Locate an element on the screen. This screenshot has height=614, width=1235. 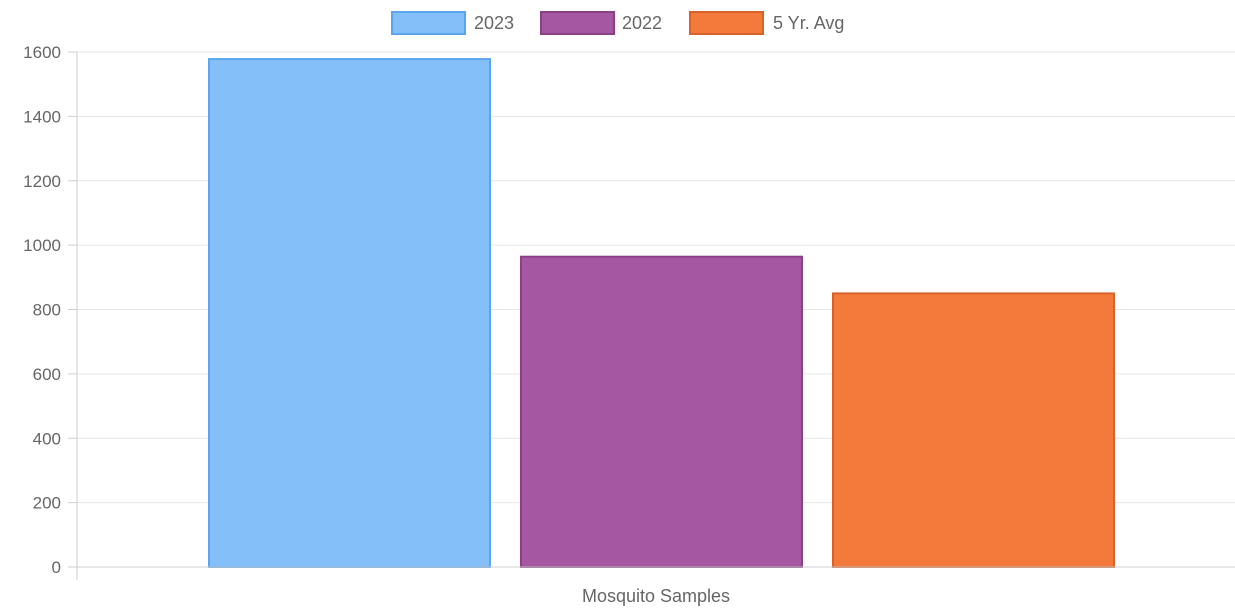
x-tick-label: Mosquito Samples is located at coordinates (656, 596).